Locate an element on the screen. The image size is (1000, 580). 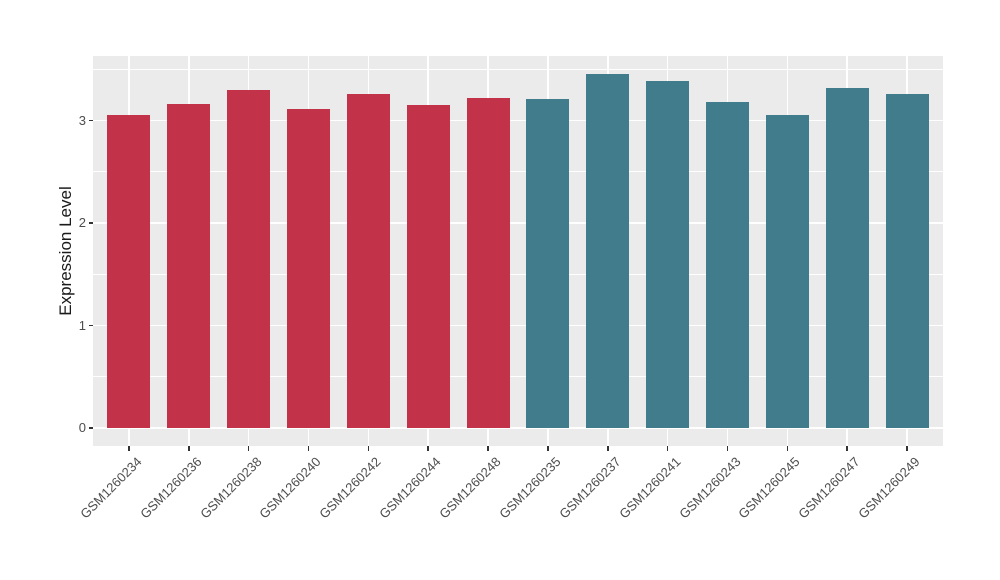
bar-GSM1260247 is located at coordinates (847, 257).